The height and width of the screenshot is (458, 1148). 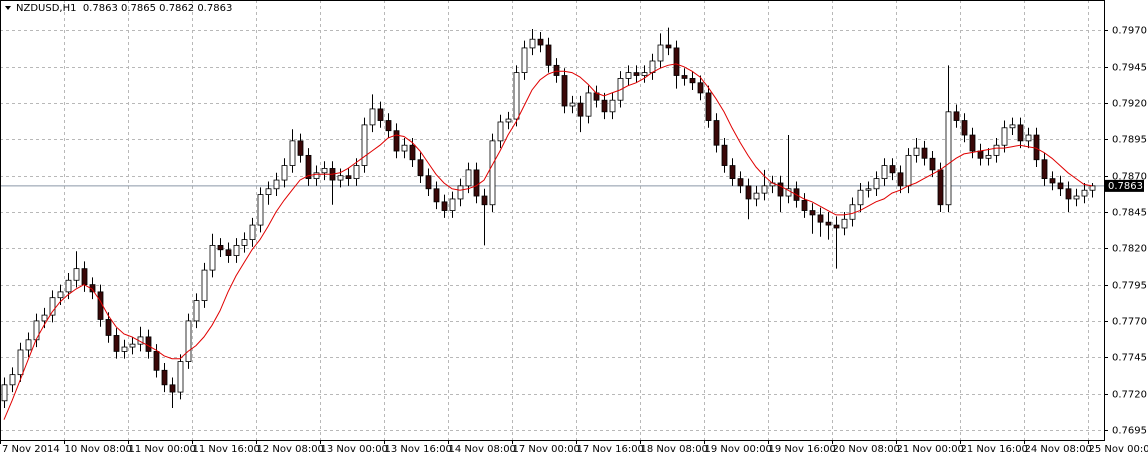 I want to click on y-tick-label: 0.7820, so click(x=1129, y=249).